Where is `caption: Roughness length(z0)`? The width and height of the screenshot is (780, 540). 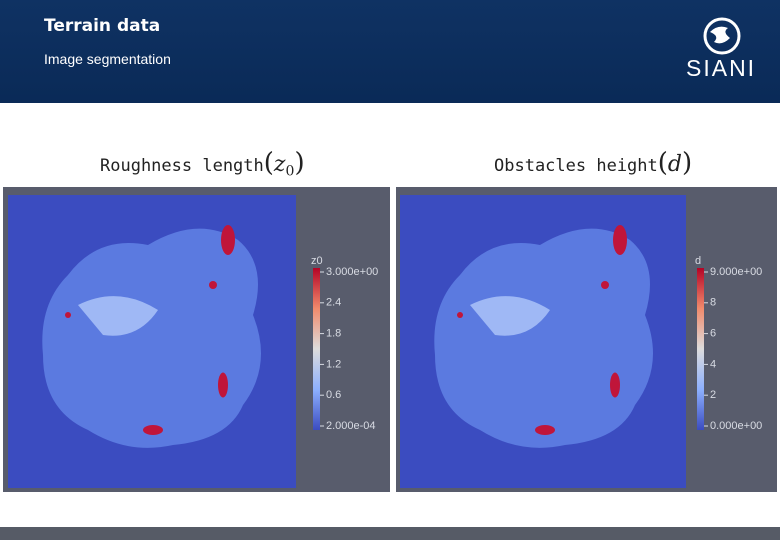 caption: Roughness length(z0) is located at coordinates (202, 164).